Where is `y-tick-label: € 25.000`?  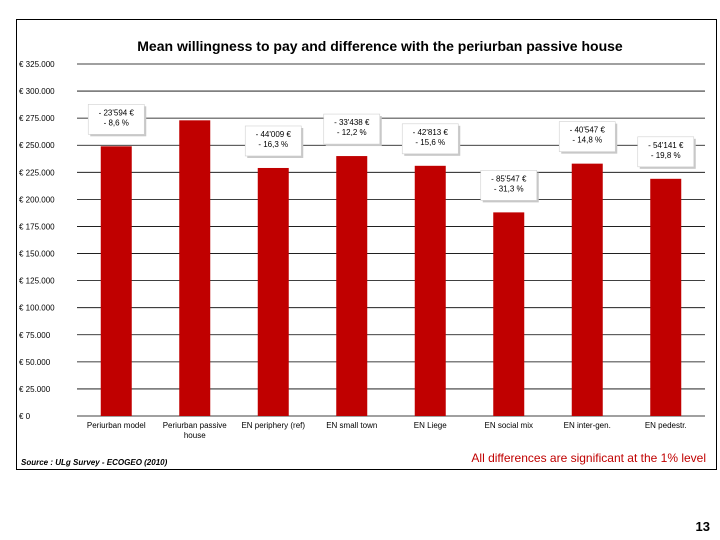 y-tick-label: € 25.000 is located at coordinates (35, 389).